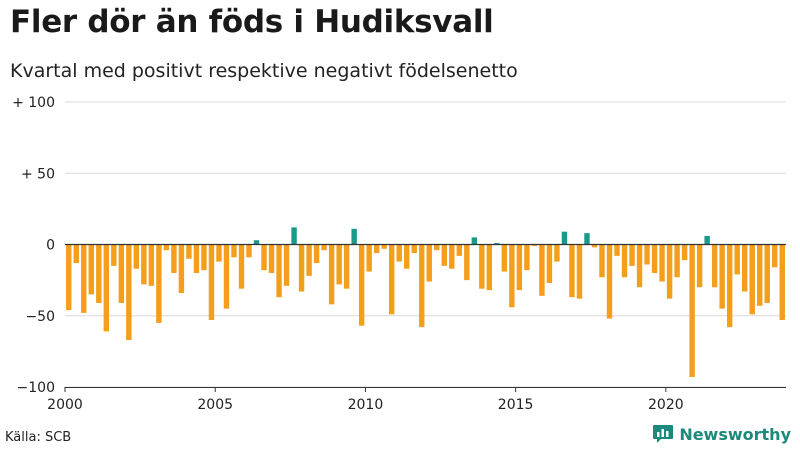 This screenshot has width=800, height=450. Describe the element at coordinates (366, 405) in the screenshot. I see `x-tick-label: 2010` at that location.